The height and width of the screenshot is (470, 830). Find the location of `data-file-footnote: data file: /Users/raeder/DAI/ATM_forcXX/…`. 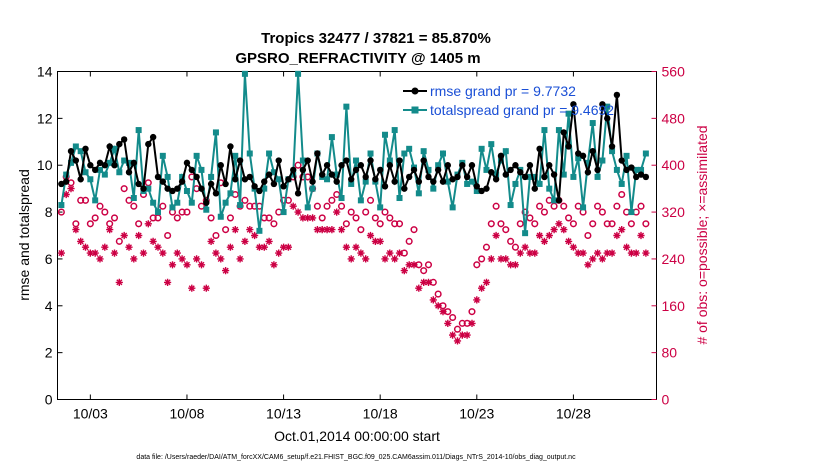

data-file-footnote: data file: /Users/raeder/DAI/ATM_forcXX/… is located at coordinates (356, 457).